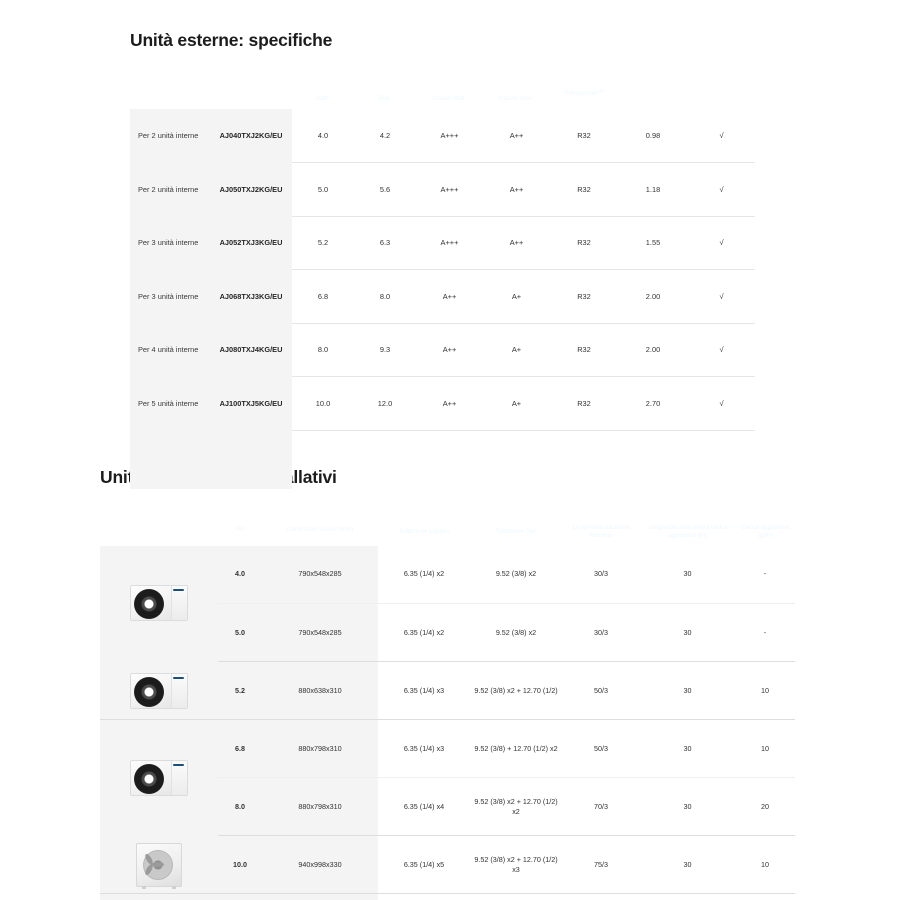 This screenshot has height=900, width=900. Describe the element at coordinates (718, 87) in the screenshot. I see `header-incentives-label: Incentivi/ Conto Termico` at that location.